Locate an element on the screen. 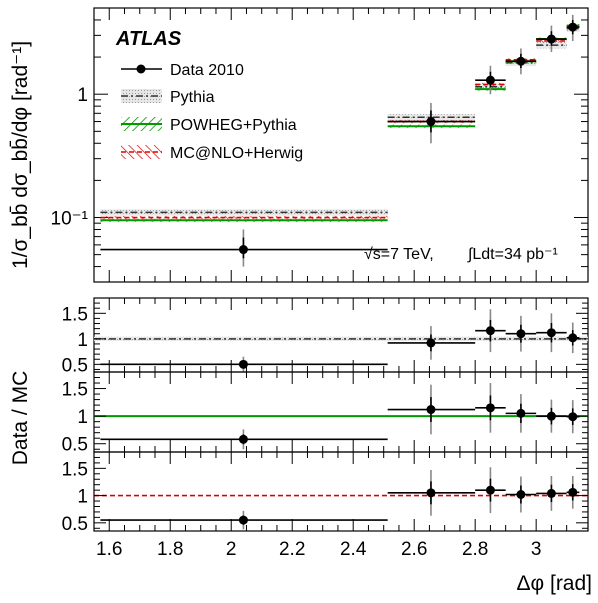  ratio-panel-pythia: 0.5 1 1.5 is located at coordinates (325, 336).